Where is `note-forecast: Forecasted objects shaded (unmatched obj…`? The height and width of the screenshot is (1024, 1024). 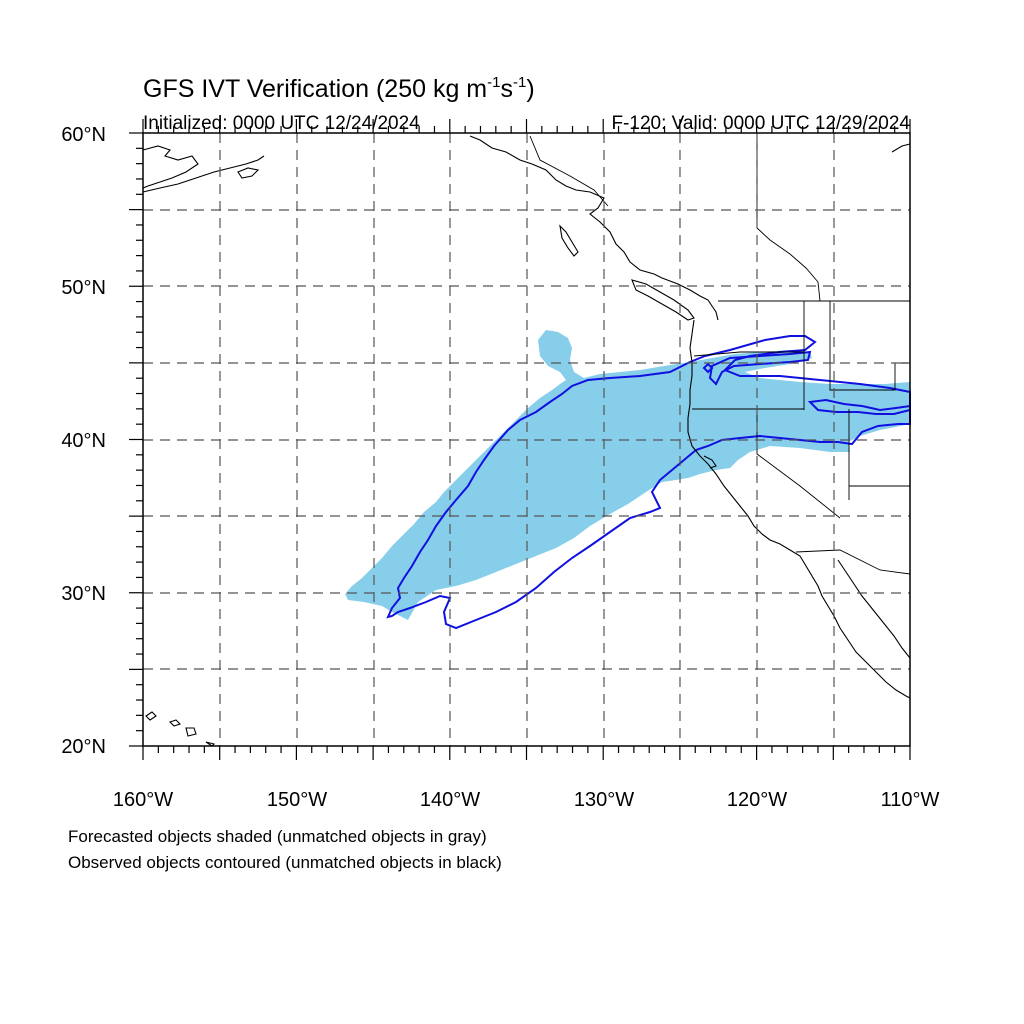 note-forecast: Forecasted objects shaded (unmatched obj… is located at coordinates (277, 836).